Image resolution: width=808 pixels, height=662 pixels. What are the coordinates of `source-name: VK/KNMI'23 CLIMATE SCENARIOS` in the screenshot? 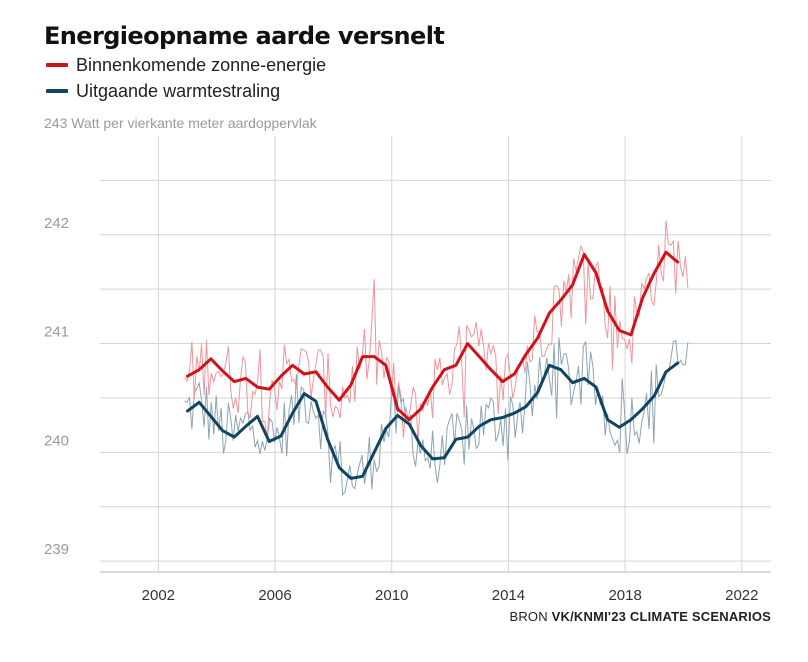 It's located at (661, 616).